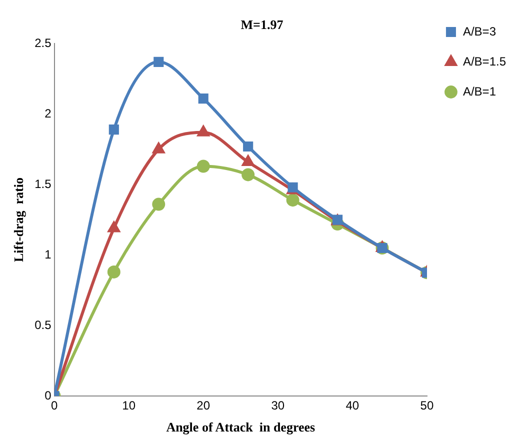 This screenshot has width=530, height=448. What do you see at coordinates (262, 24) in the screenshot?
I see `chart-title: M=1.97` at bounding box center [262, 24].